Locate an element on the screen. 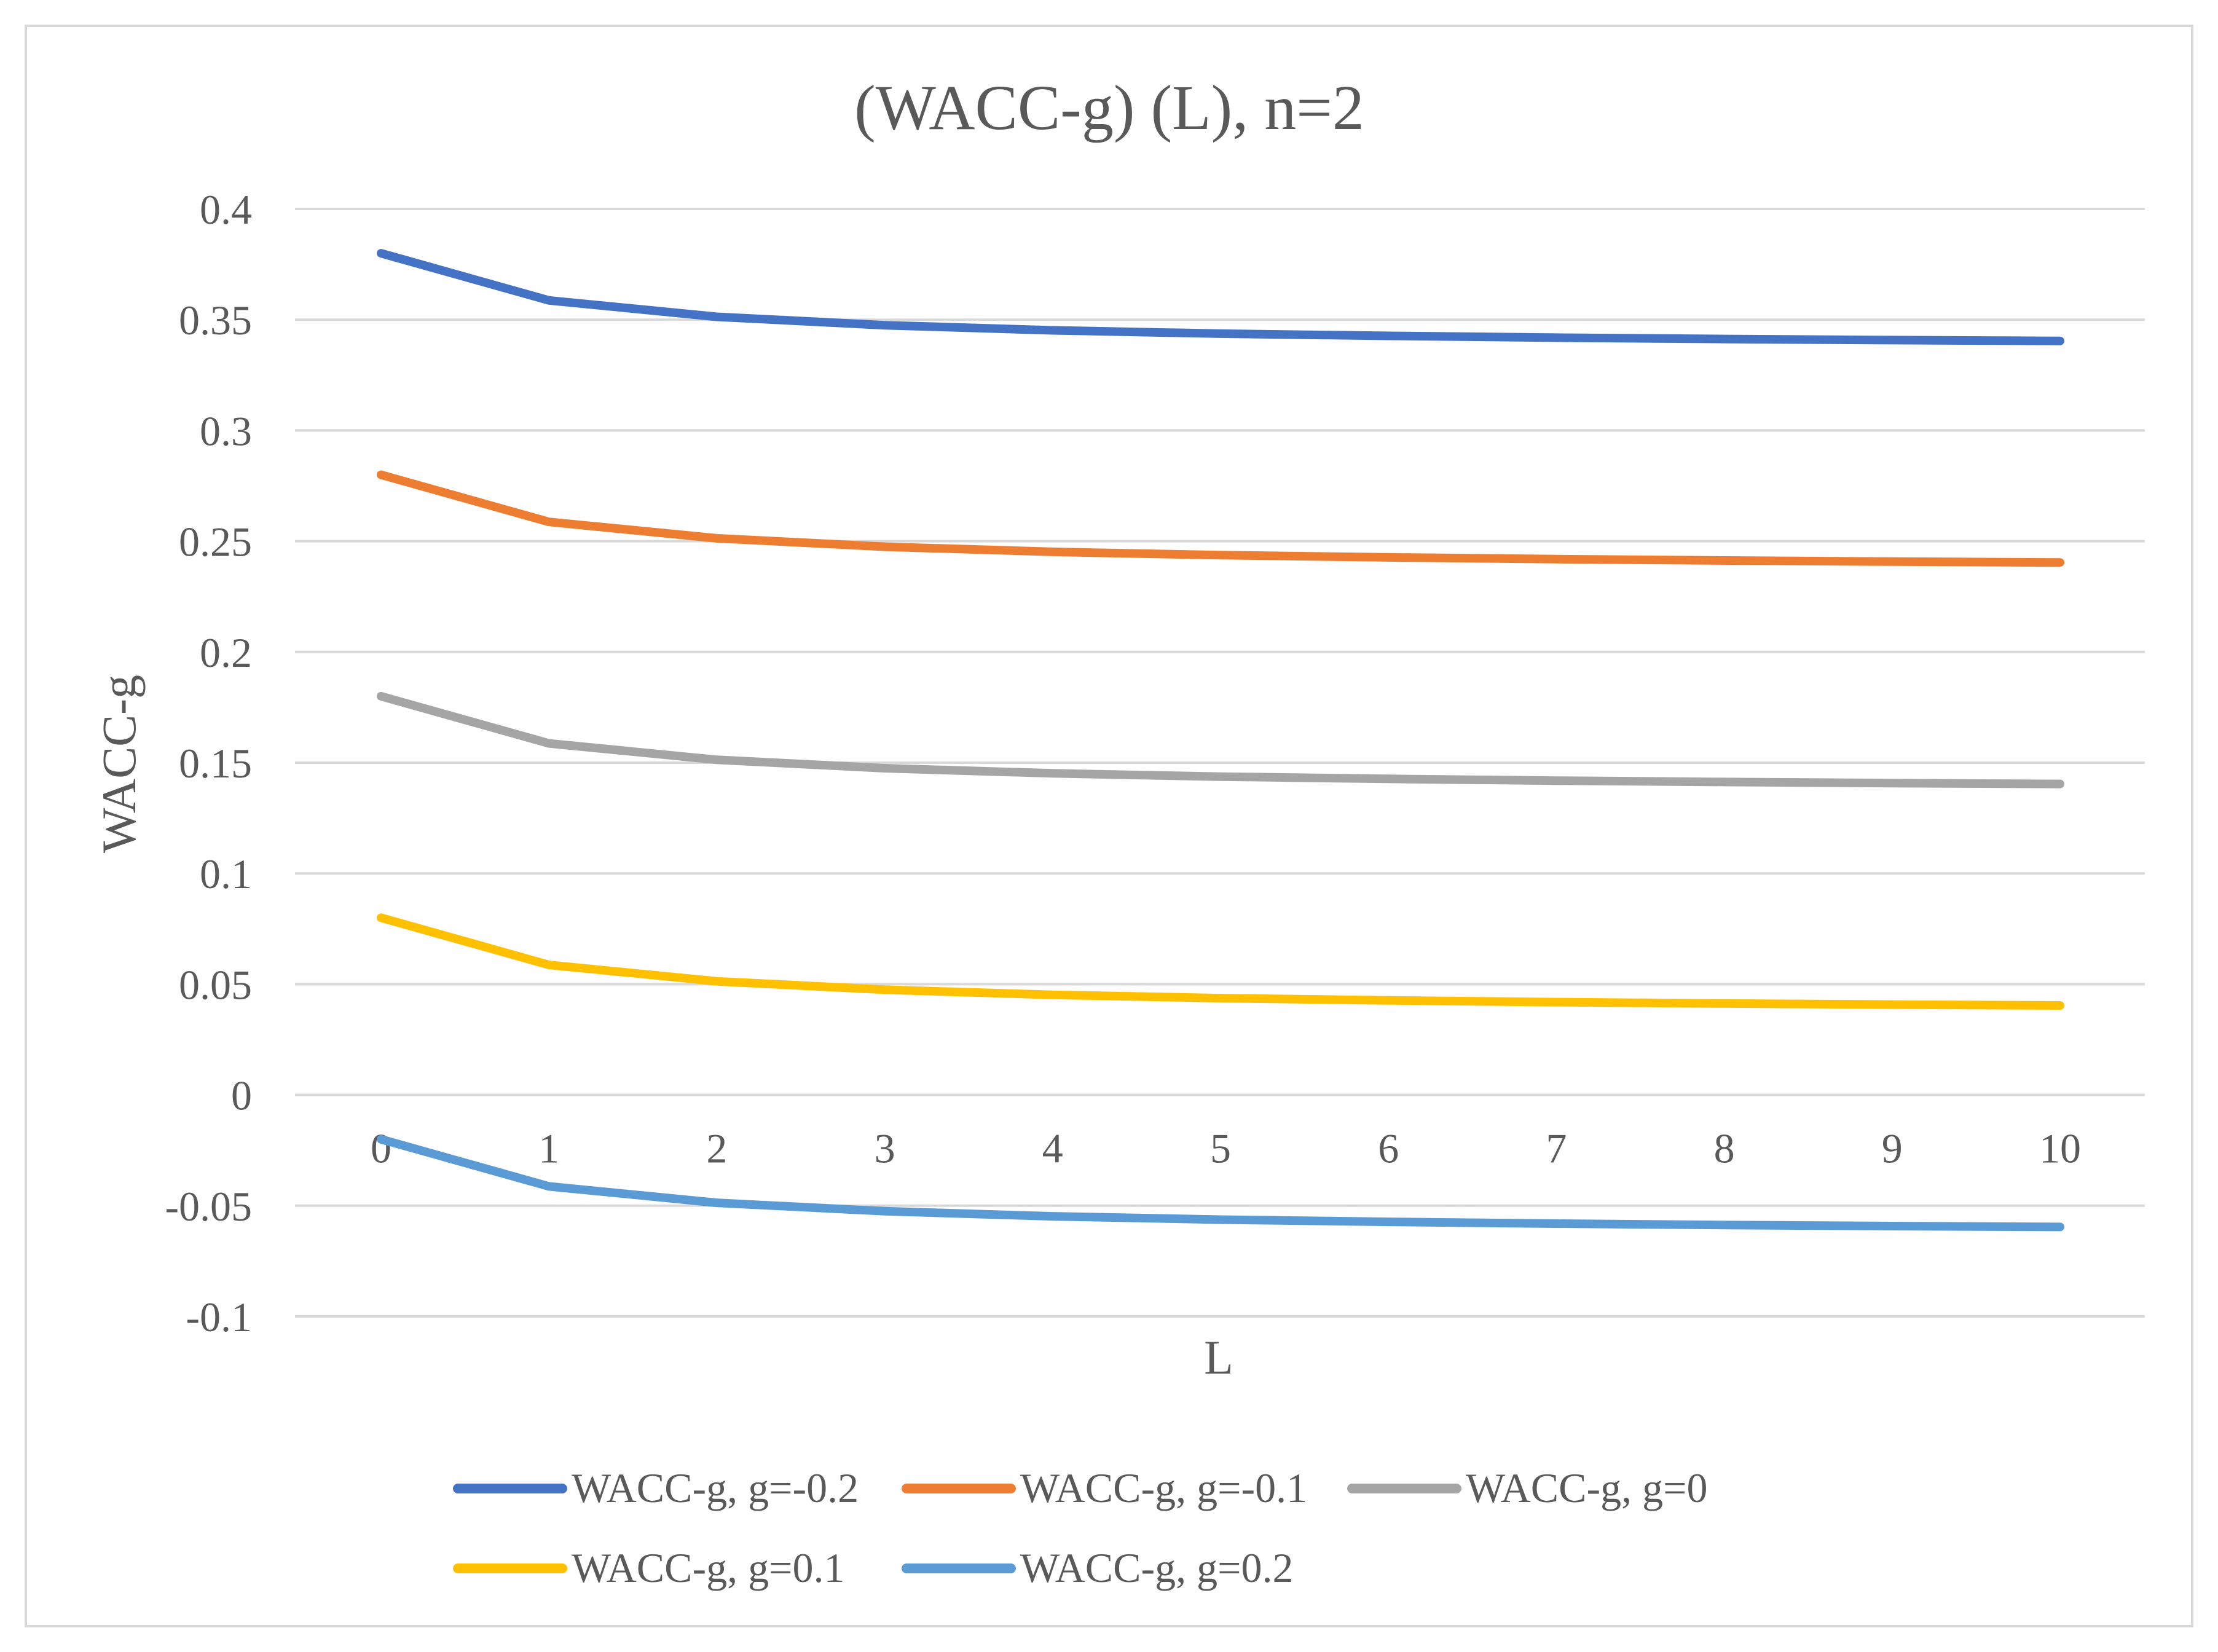 This screenshot has height=1652, width=2218. y-tick-label: 0 is located at coordinates (241, 1096).